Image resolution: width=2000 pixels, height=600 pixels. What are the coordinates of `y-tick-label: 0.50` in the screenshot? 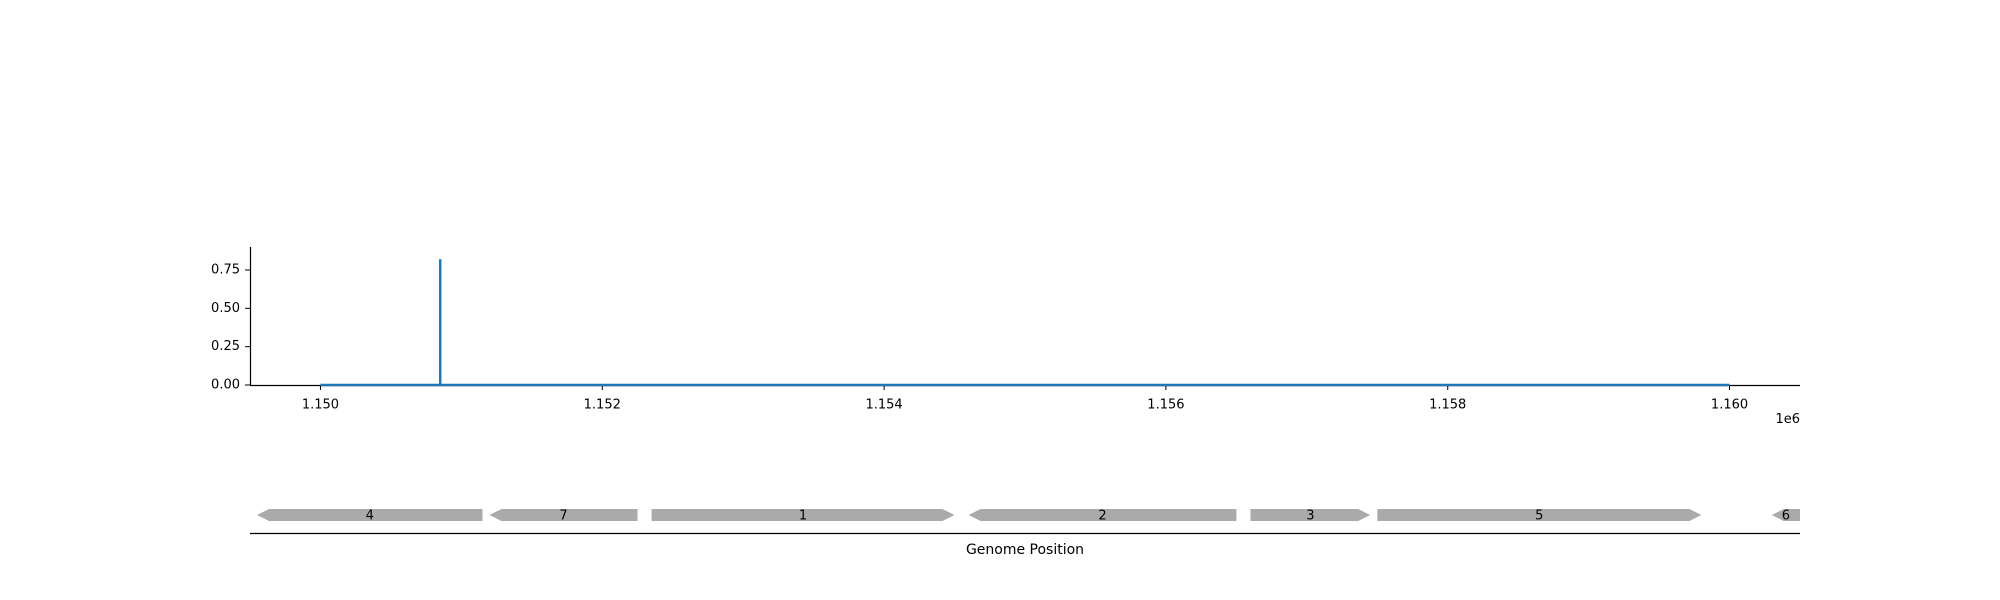 It's located at (225, 308).